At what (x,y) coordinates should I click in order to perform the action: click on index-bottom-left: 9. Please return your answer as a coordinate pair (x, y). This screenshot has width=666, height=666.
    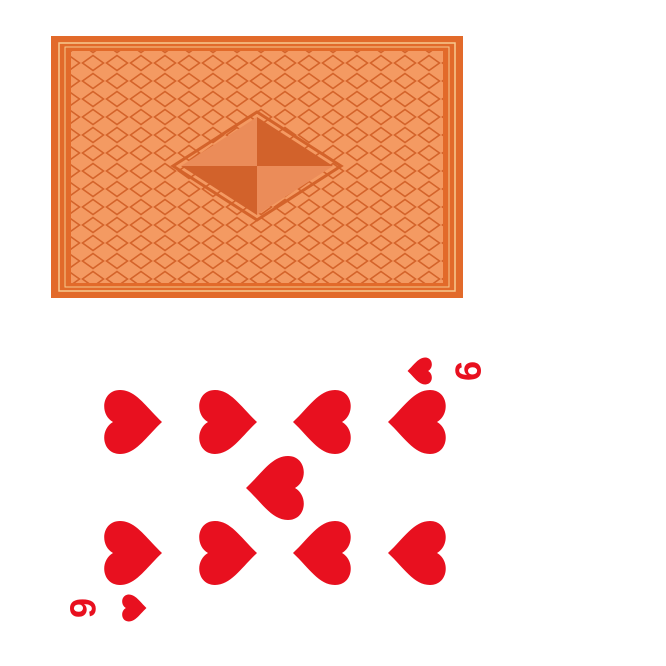
    Looking at the image, I should click on (105, 608).